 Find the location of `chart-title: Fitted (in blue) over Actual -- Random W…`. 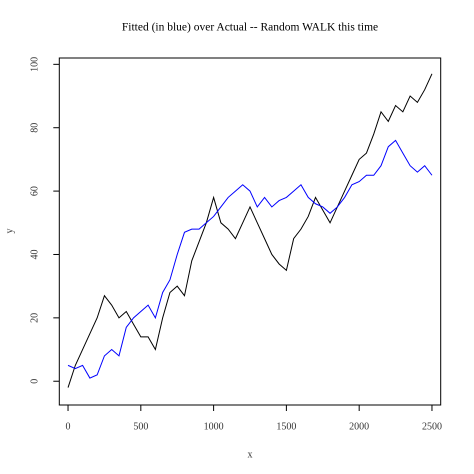

chart-title: Fitted (in blue) over Actual -- Random W… is located at coordinates (250, 28).